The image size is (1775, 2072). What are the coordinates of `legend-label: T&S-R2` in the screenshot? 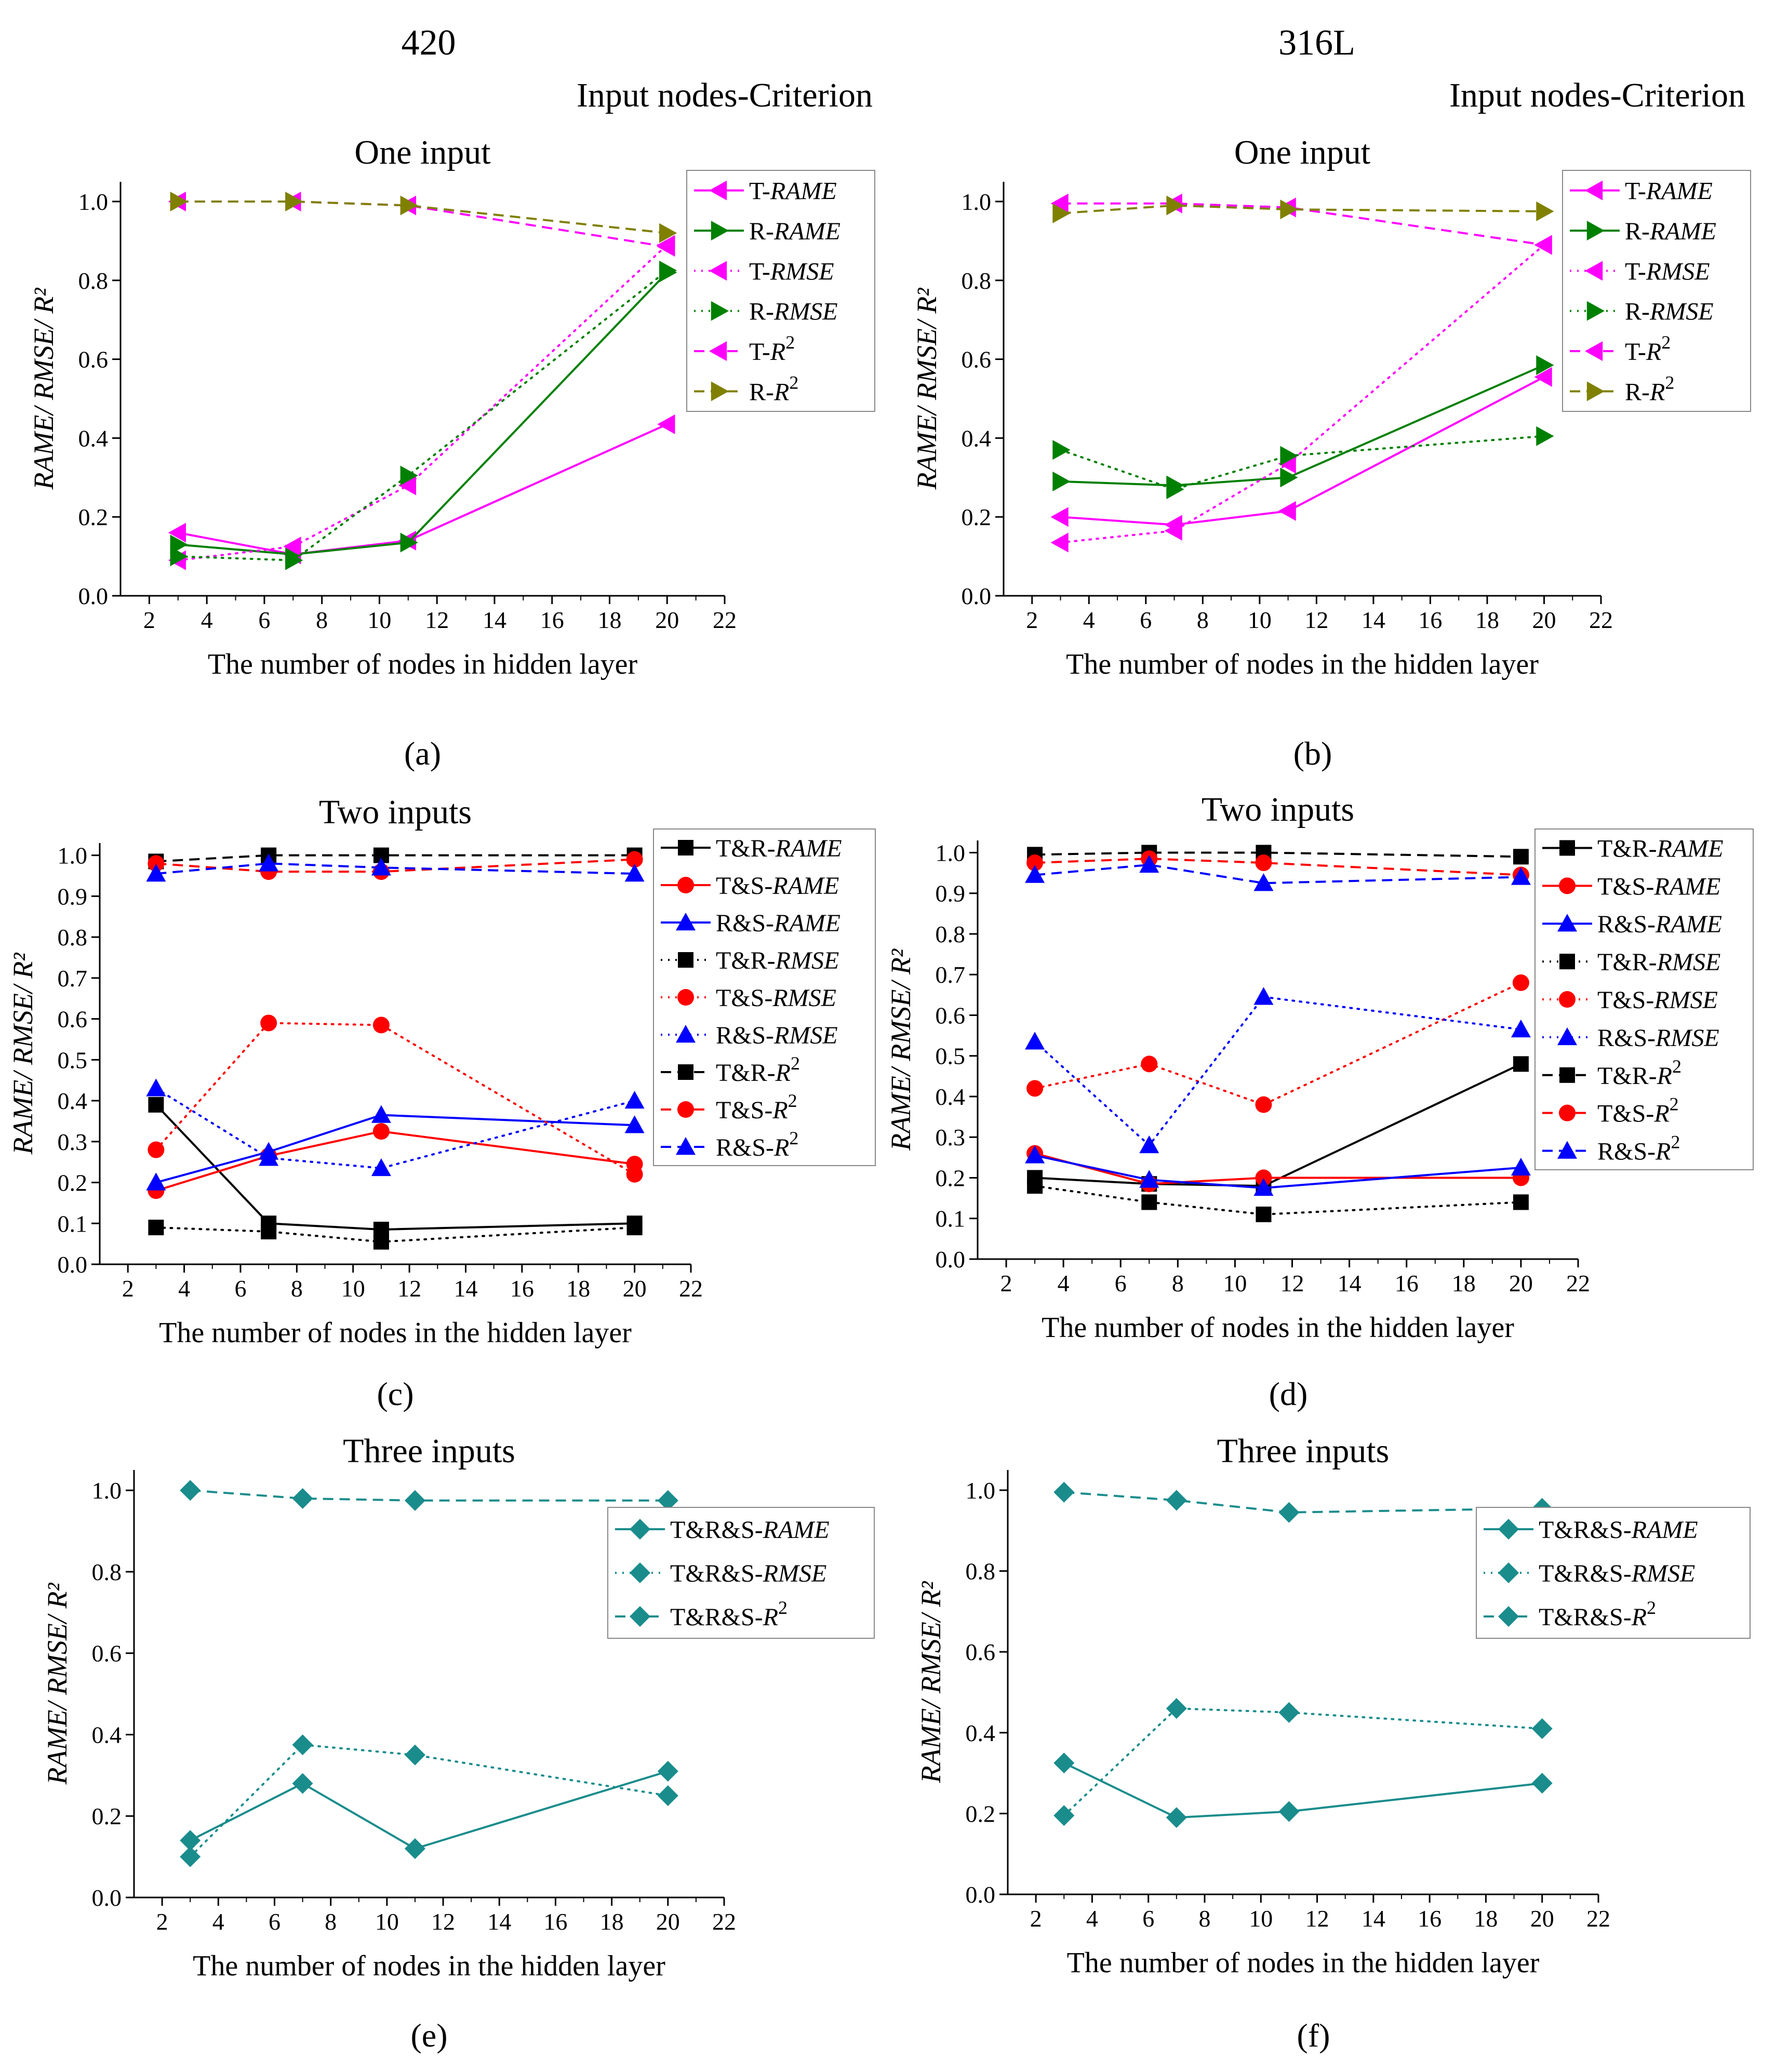 It's located at (1638, 1111).